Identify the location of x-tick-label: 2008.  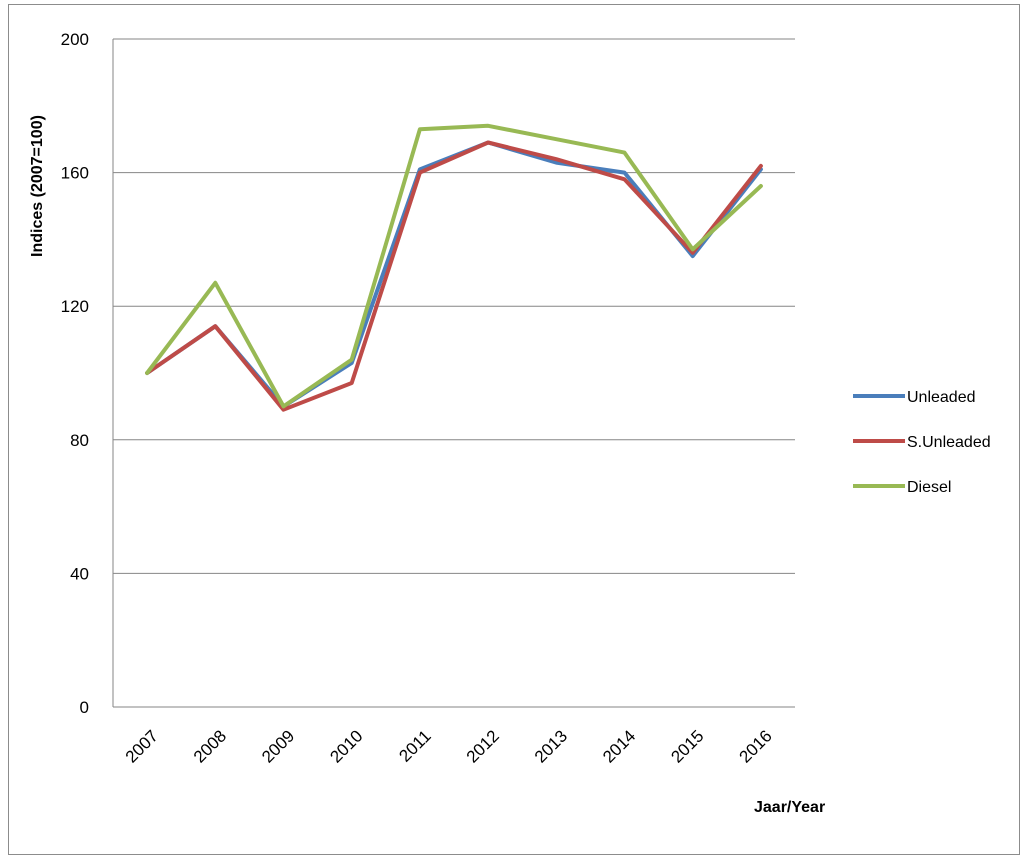
(210, 746).